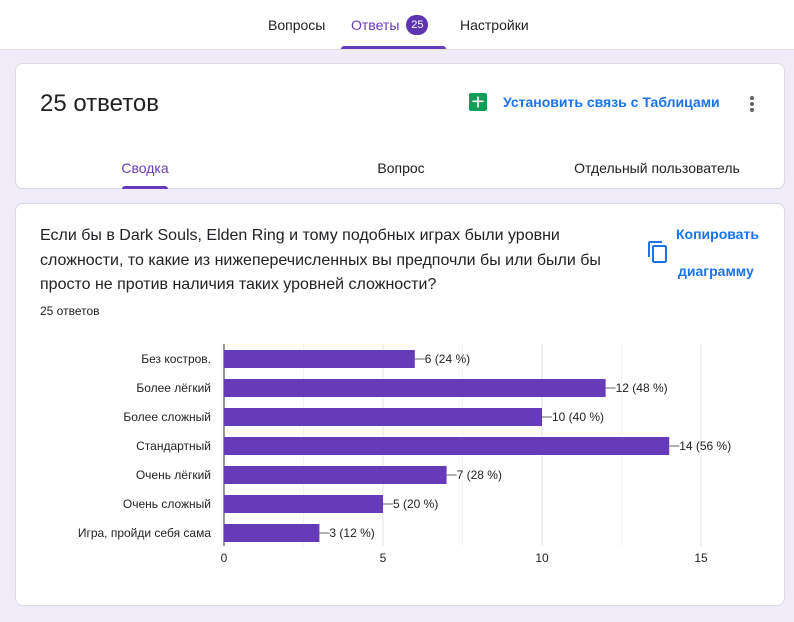  Describe the element at coordinates (167, 417) in the screenshot. I see `category-label: Более сложный` at that location.